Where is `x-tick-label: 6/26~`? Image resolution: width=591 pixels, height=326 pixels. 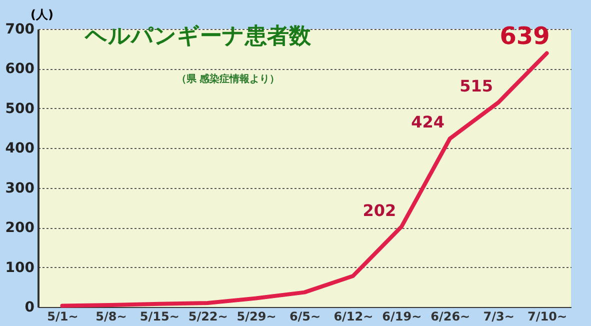
x-tick-label: 6/26~ is located at coordinates (450, 317).